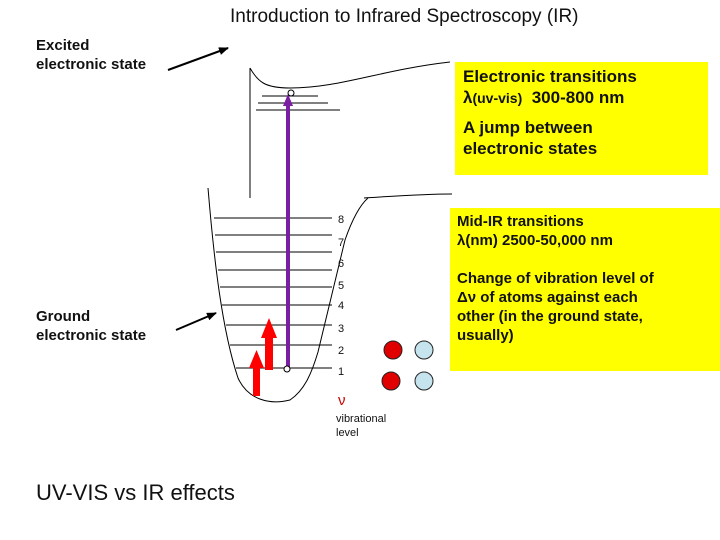 This screenshot has width=720, height=540. I want to click on excited-curve-tail, so click(408, 196).